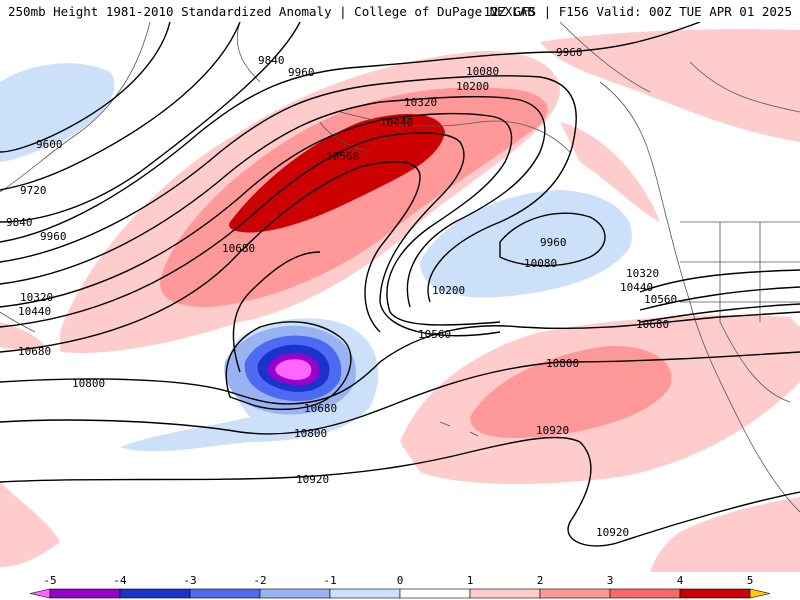 This screenshot has width=800, height=600. Describe the element at coordinates (680, 580) in the screenshot. I see `colorbar-tick-label: 4` at that location.